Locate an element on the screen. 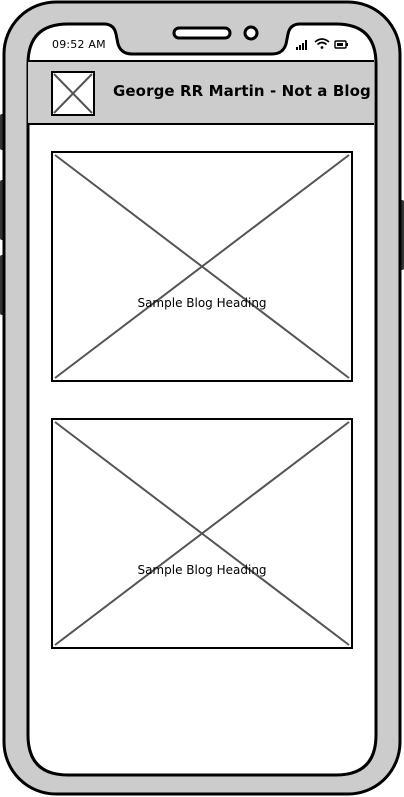 This screenshot has width=404, height=797. battery-icon is located at coordinates (341, 44).